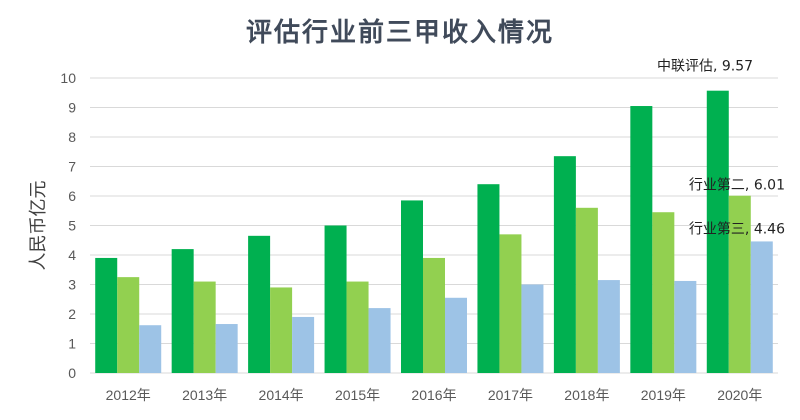 The image size is (800, 420). I want to click on data-label-2: 行业第二, 6.01, so click(737, 185).